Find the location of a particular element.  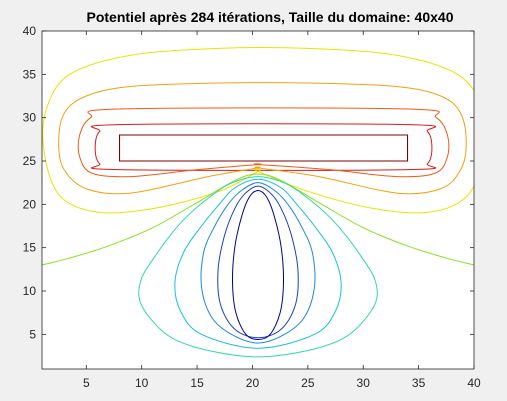

y-tick-label: 35 is located at coordinates (30, 74).